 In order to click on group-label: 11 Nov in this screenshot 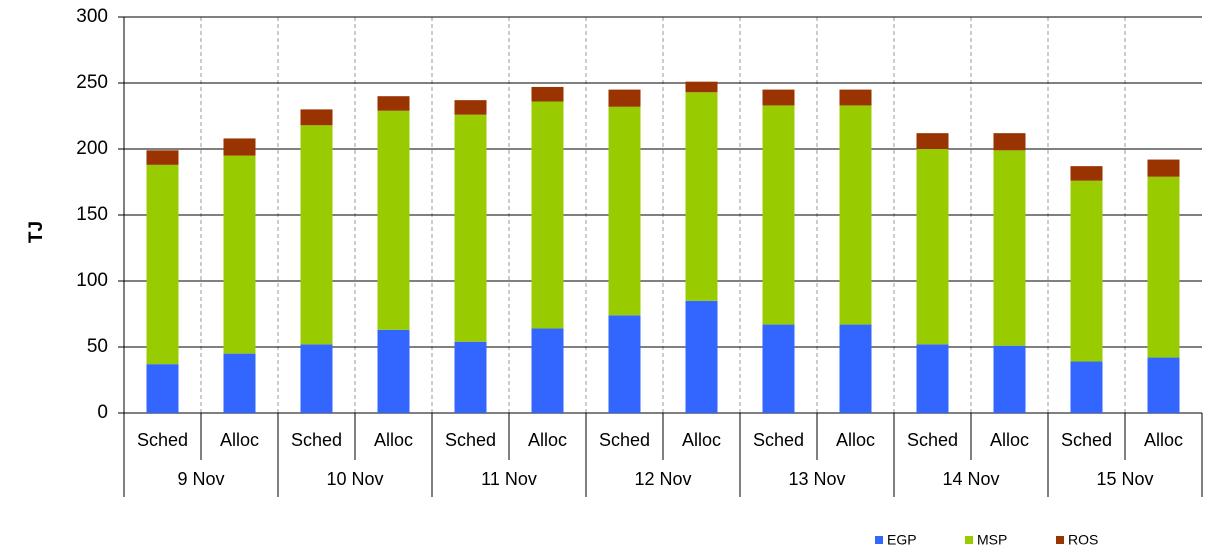, I will do `click(509, 479)`.